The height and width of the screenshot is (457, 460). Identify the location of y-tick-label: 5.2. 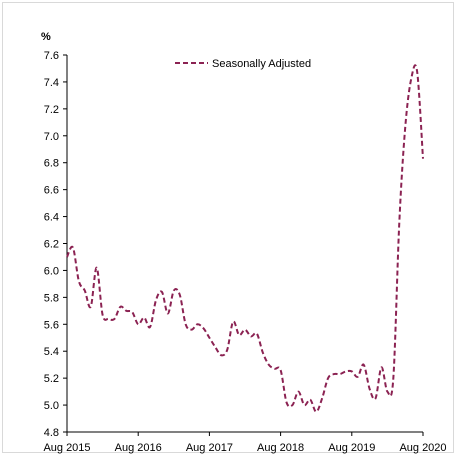
(51, 379).